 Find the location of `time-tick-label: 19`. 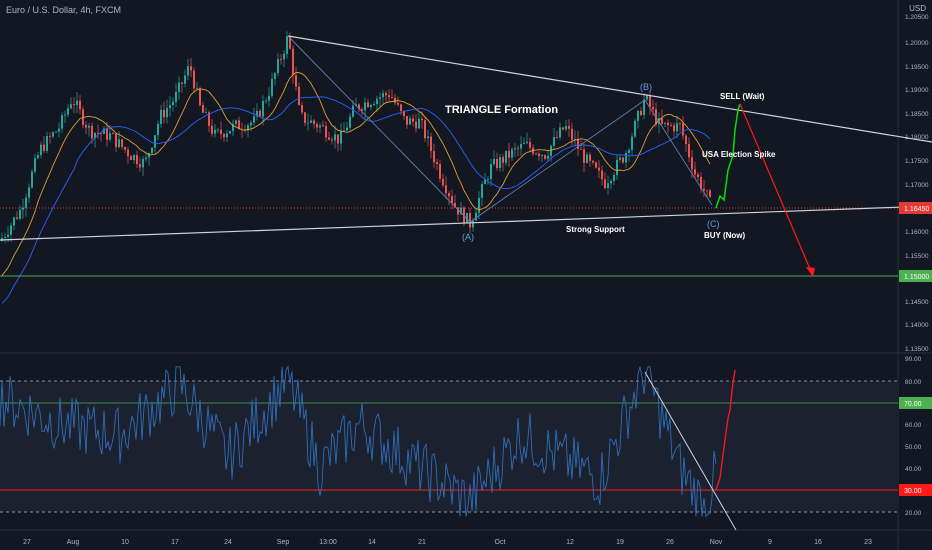

time-tick-label: 19 is located at coordinates (620, 542).